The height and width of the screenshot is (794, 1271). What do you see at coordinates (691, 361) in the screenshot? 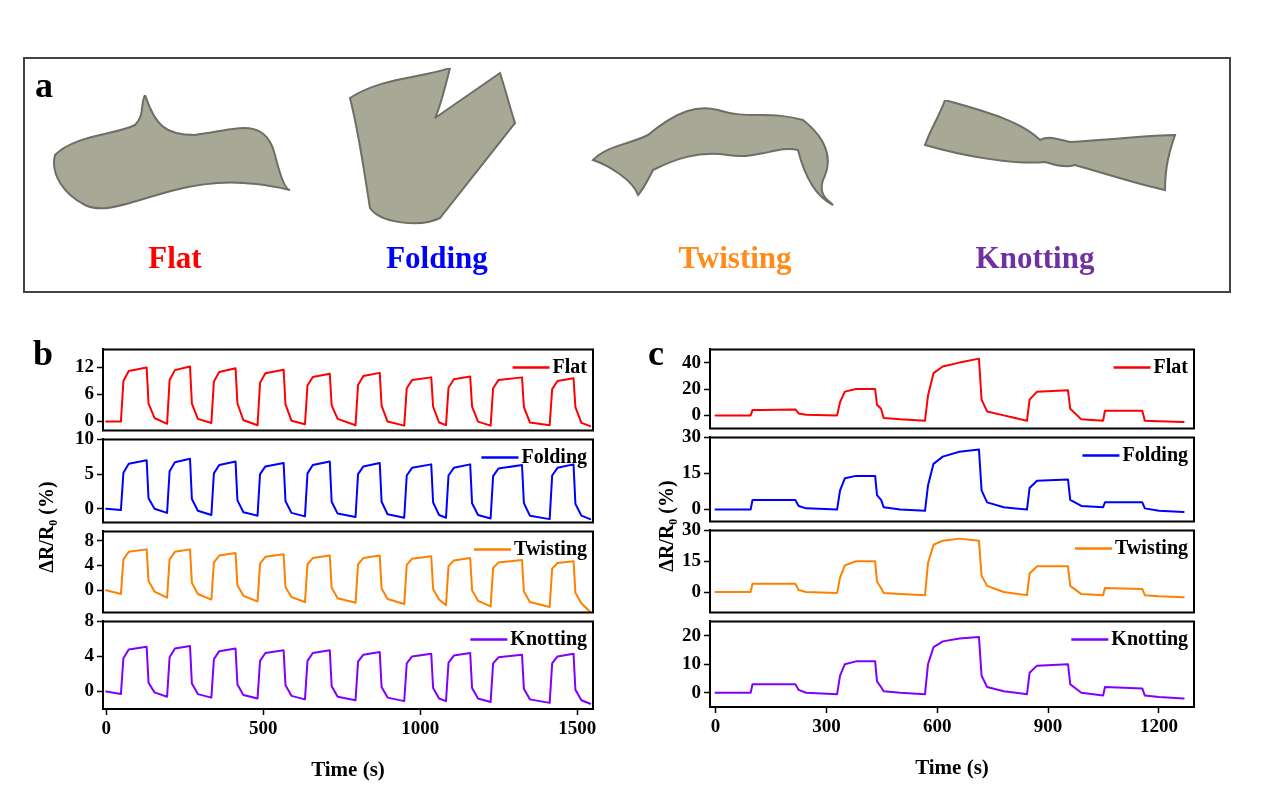
I see `y-tick-label: 40` at bounding box center [691, 361].